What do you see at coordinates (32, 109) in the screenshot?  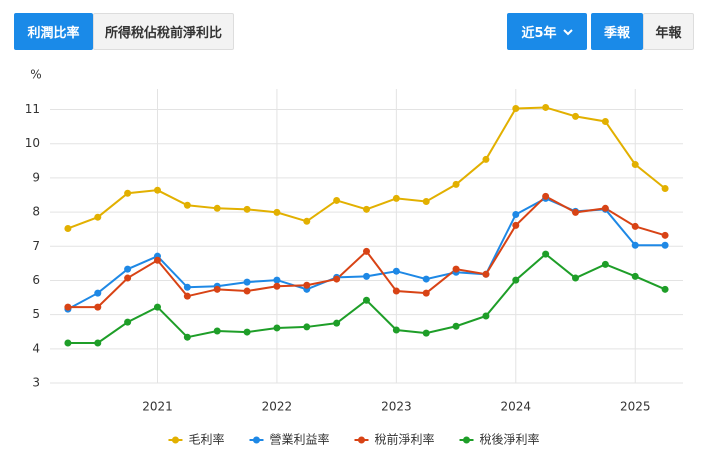 I see `y-tick-label: 11` at bounding box center [32, 109].